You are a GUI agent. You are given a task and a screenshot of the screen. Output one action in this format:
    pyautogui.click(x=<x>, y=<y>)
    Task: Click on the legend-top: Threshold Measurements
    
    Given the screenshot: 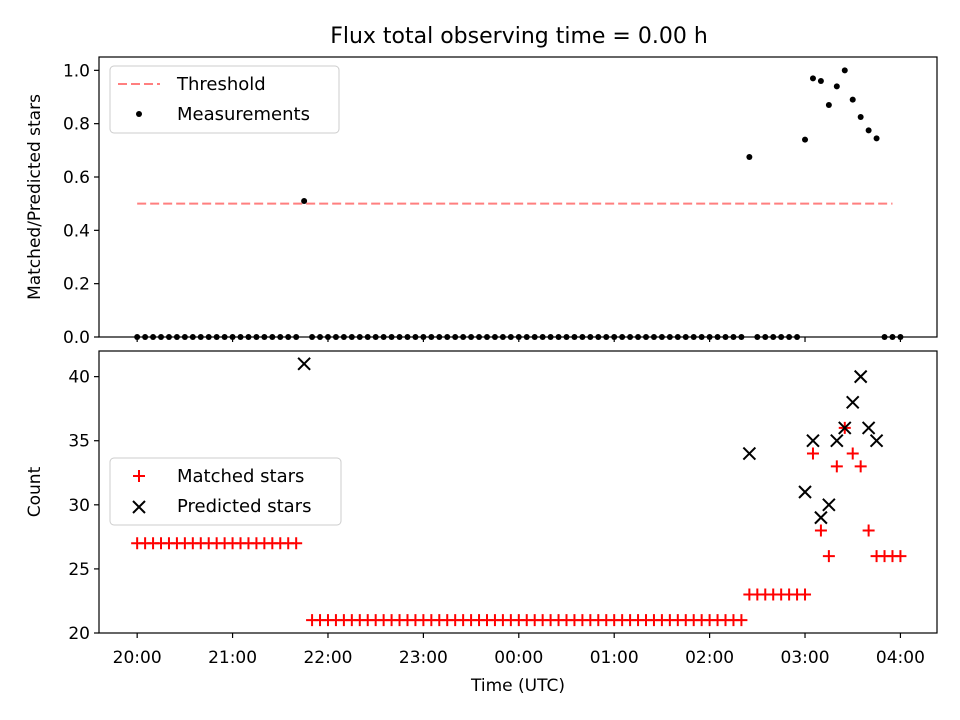 What is the action you would take?
    pyautogui.click(x=224, y=99)
    